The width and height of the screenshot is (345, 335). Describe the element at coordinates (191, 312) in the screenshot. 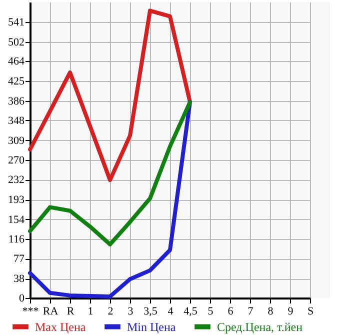

I see `x-tick-label: 4,5` at that location.